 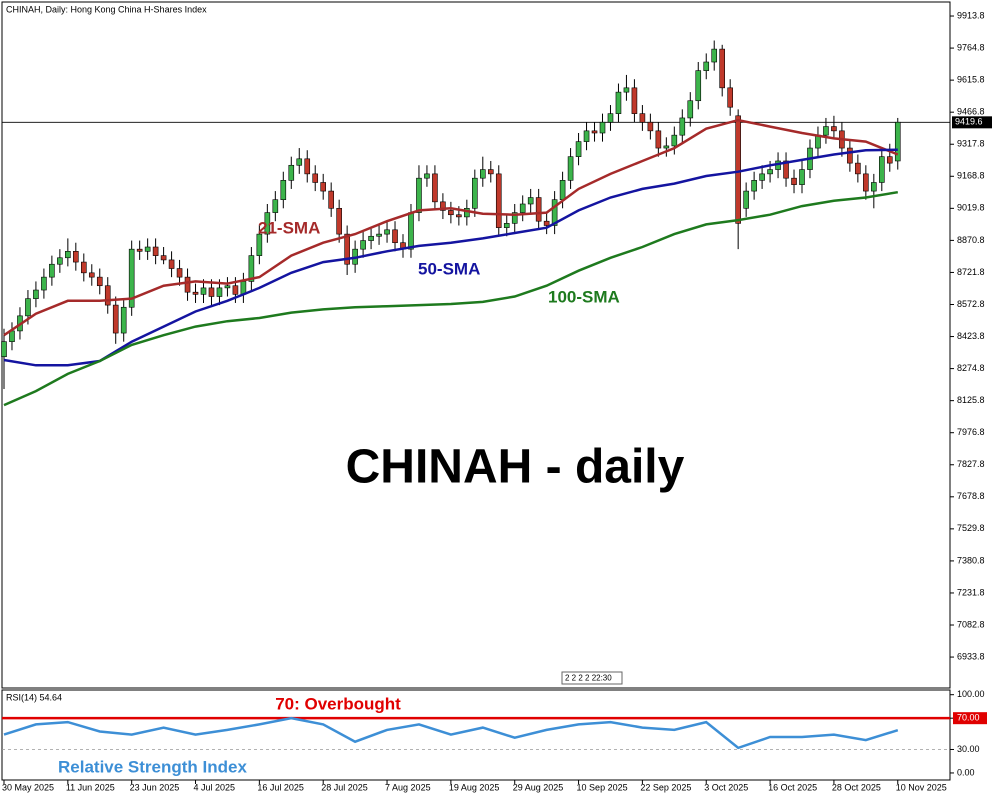 I want to click on y-tick-label: 8572.8, so click(x=971, y=304).